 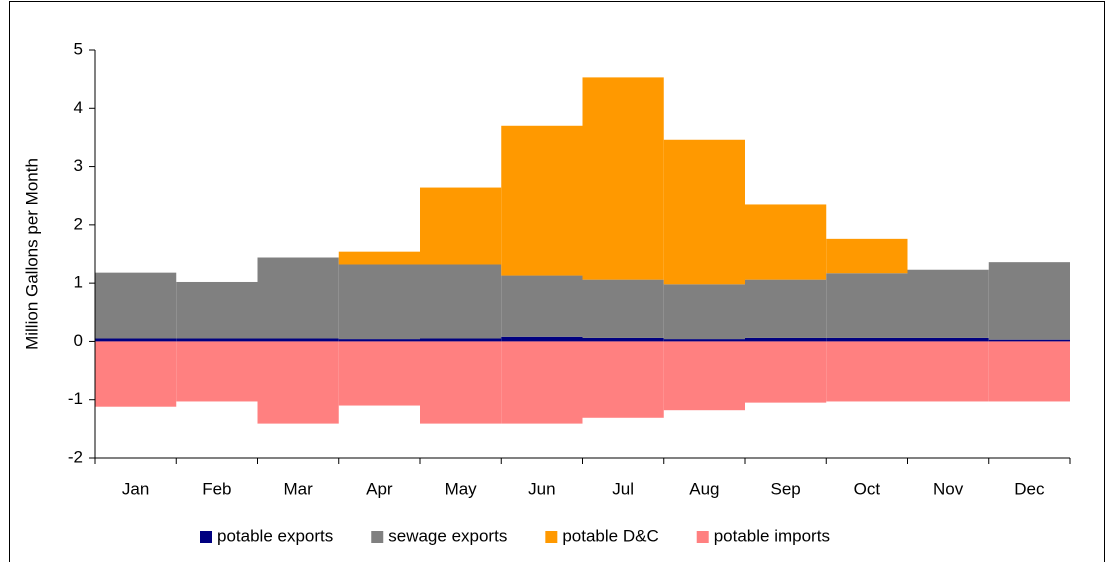 What do you see at coordinates (31, 254) in the screenshot?
I see `y-axis-label: Million Gallons per Month` at bounding box center [31, 254].